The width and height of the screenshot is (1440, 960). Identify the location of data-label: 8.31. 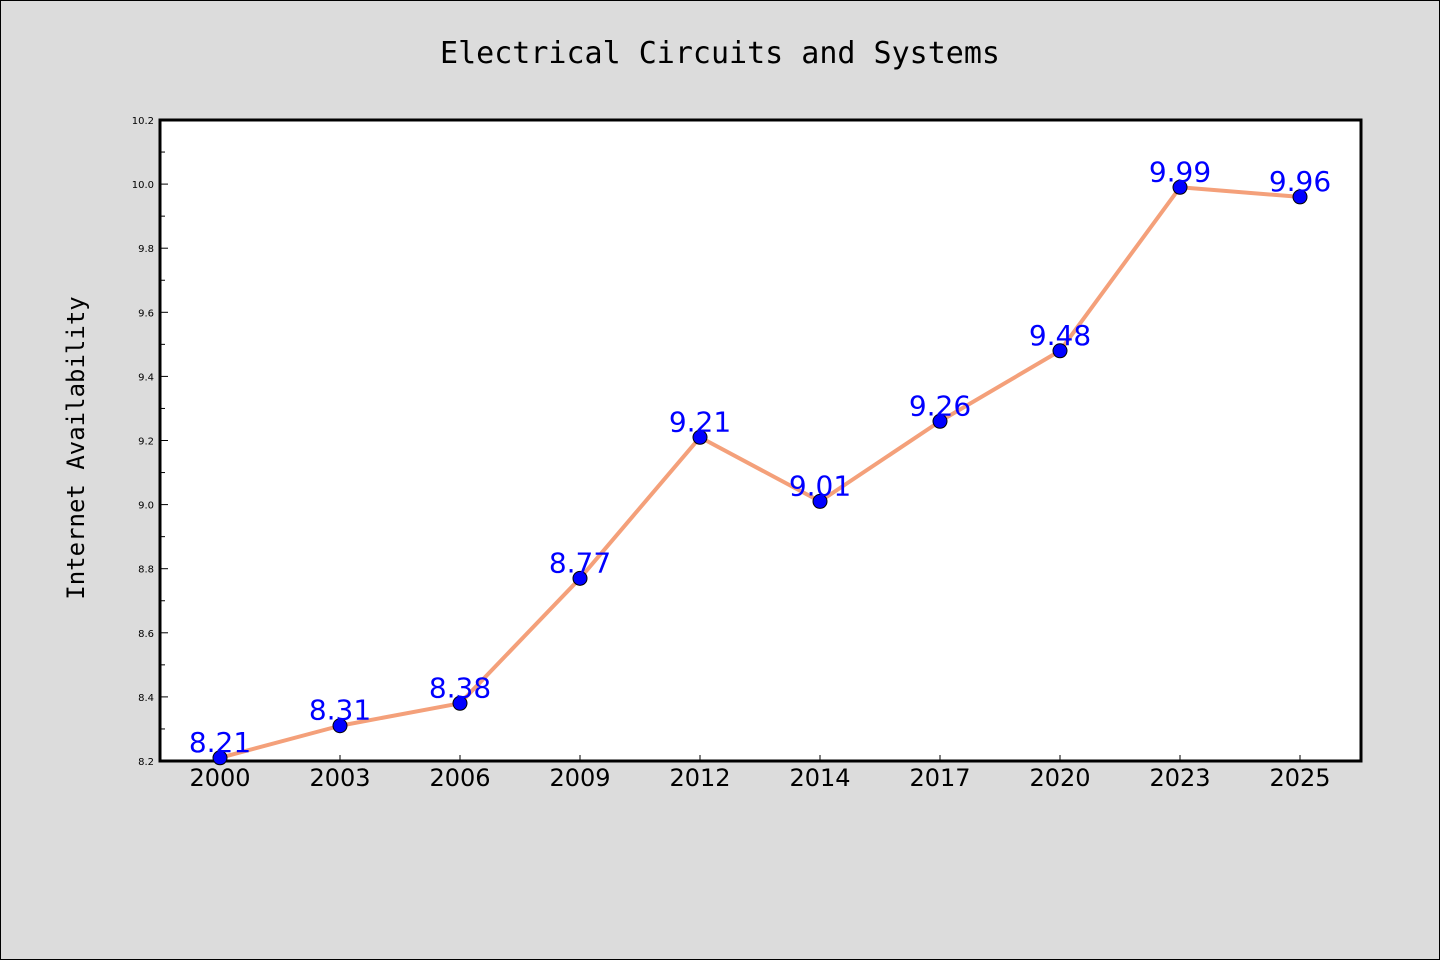
(340, 710).